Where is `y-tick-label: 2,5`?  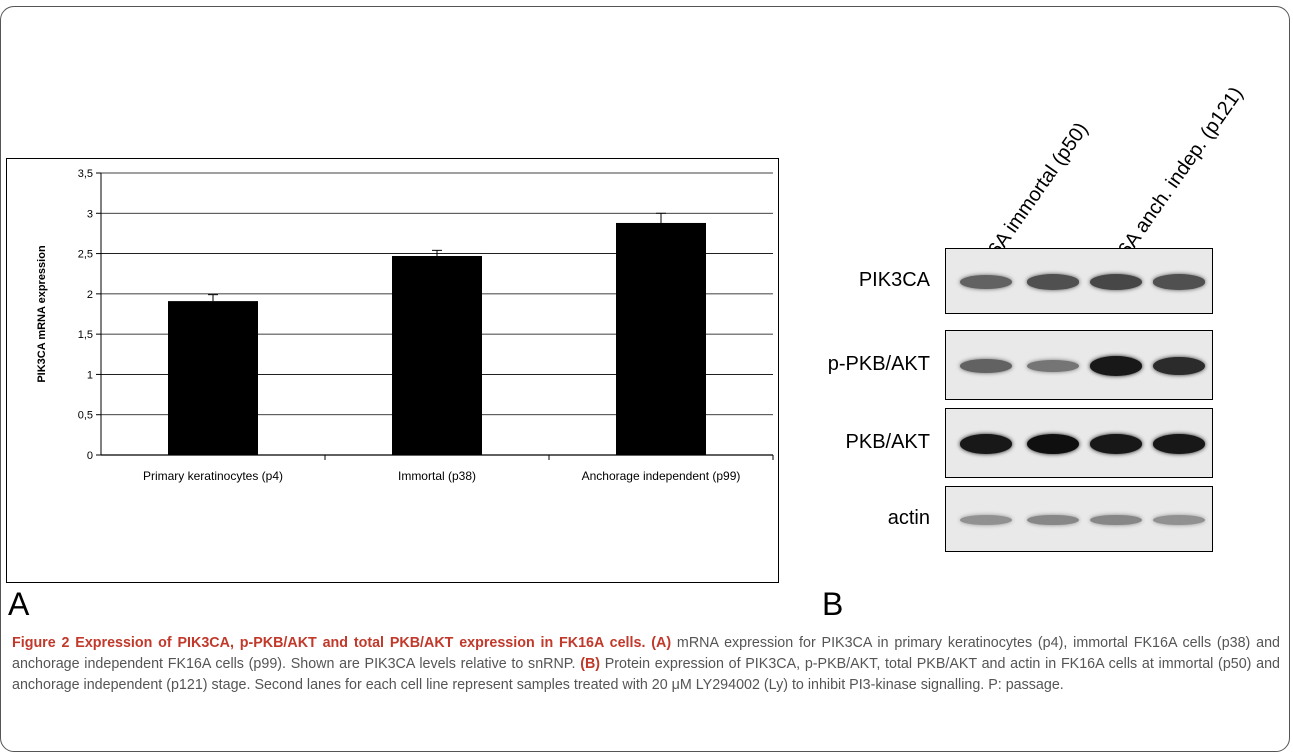
y-tick-label: 2,5 is located at coordinates (85, 255).